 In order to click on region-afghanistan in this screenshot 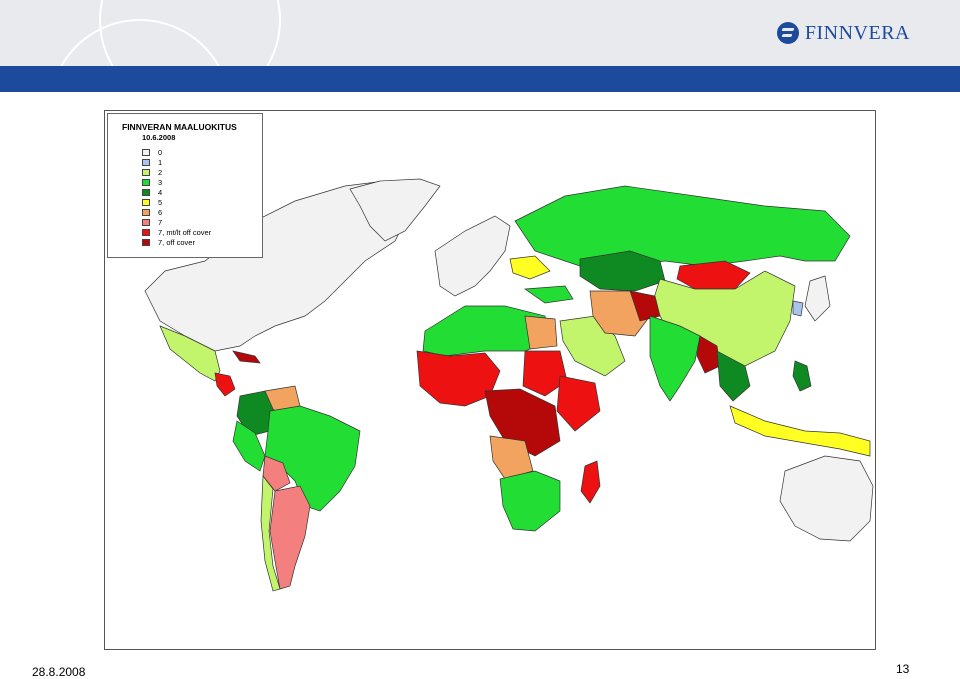, I will do `click(645, 306)`.